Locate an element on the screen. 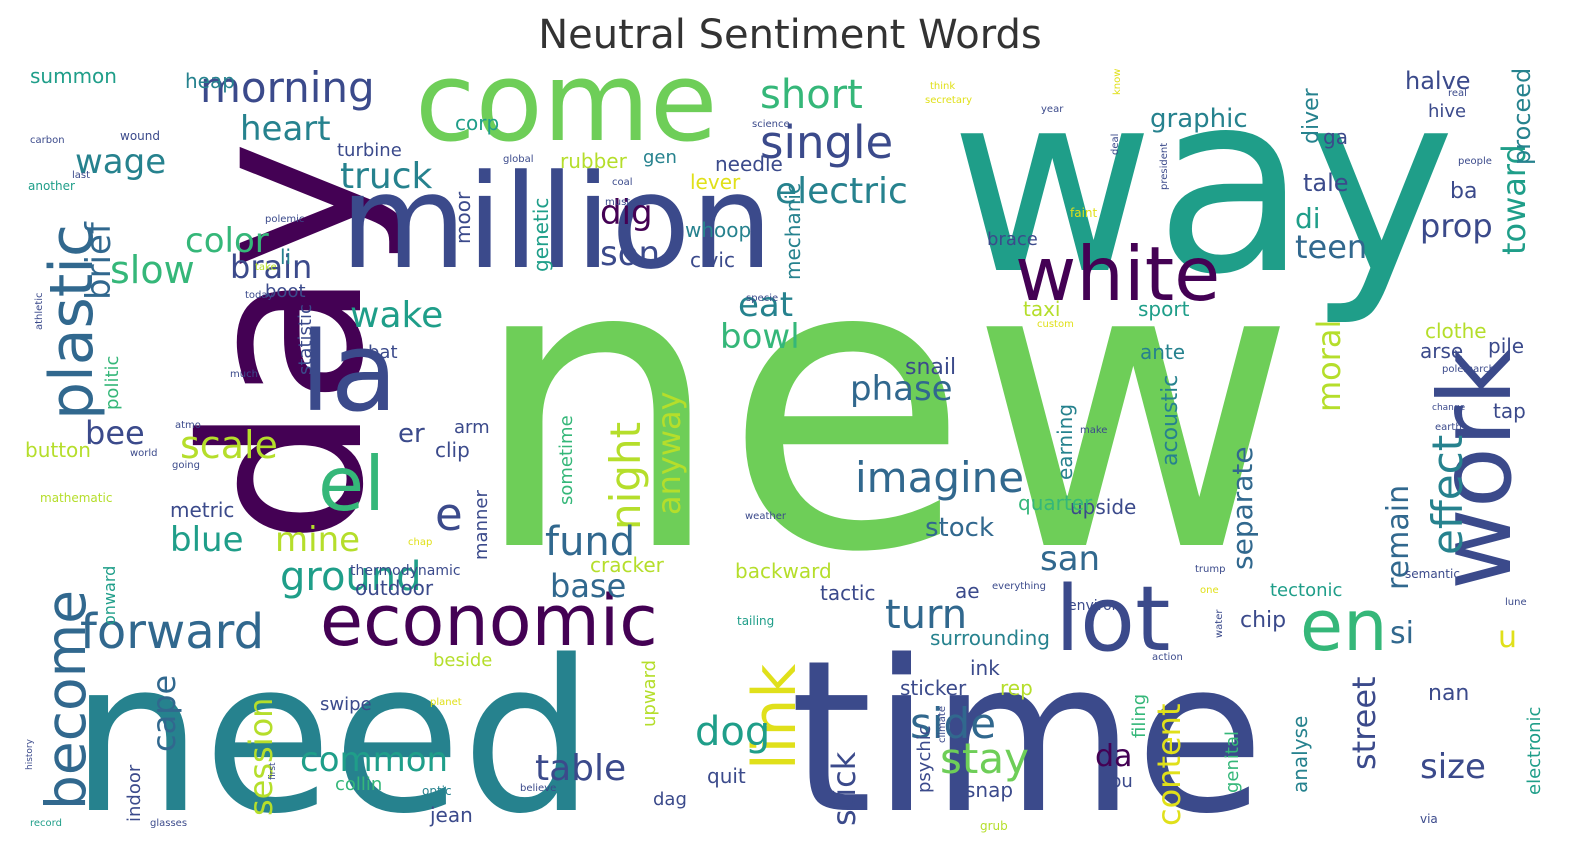 Image resolution: width=1580 pixels, height=860 pixels. cloud-word-grub: grub is located at coordinates (994, 826).